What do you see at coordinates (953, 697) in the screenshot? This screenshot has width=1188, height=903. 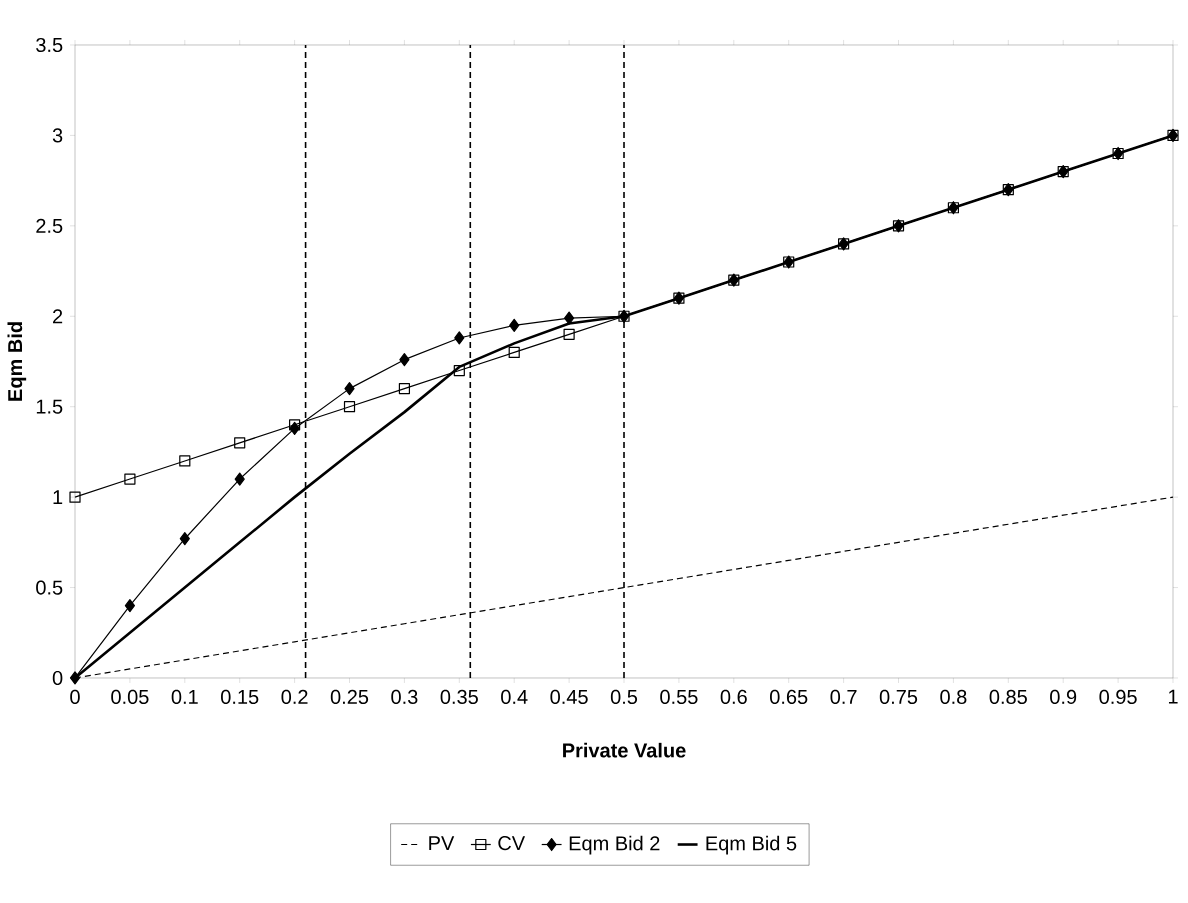 I see `x-tick-label: 0.8` at bounding box center [953, 697].